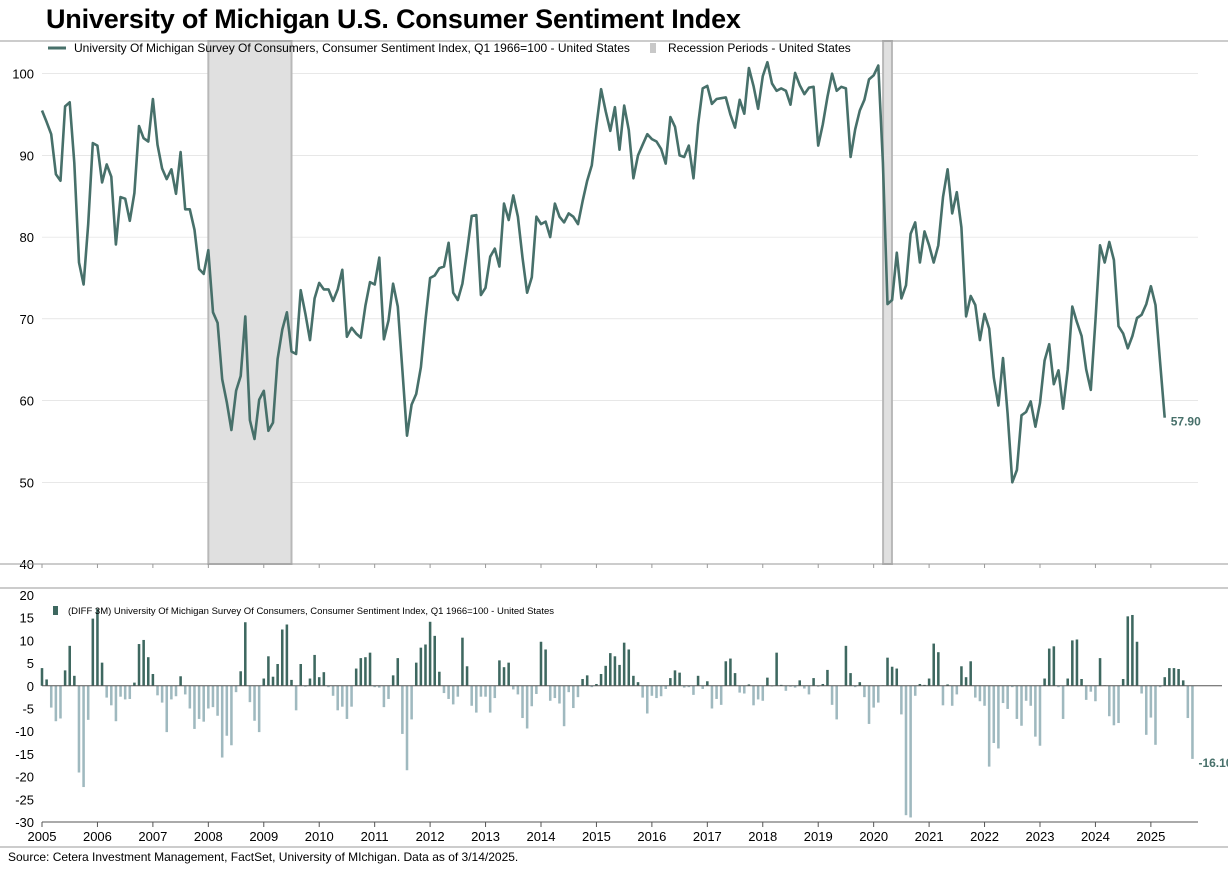  I want to click on y-tick-label: -10, so click(24, 731).